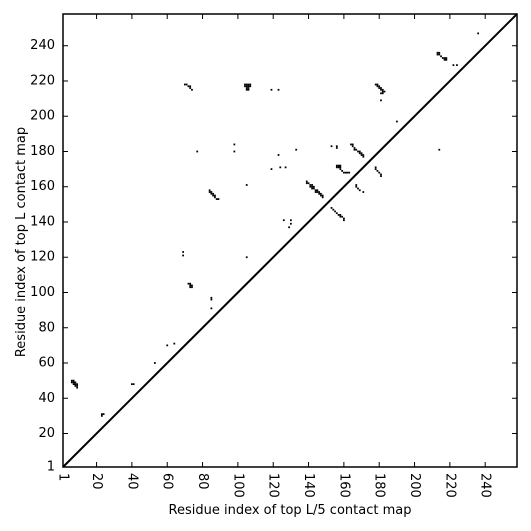 The height and width of the screenshot is (531, 531). Describe the element at coordinates (46, 363) in the screenshot. I see `y-tick-label: 60` at that location.